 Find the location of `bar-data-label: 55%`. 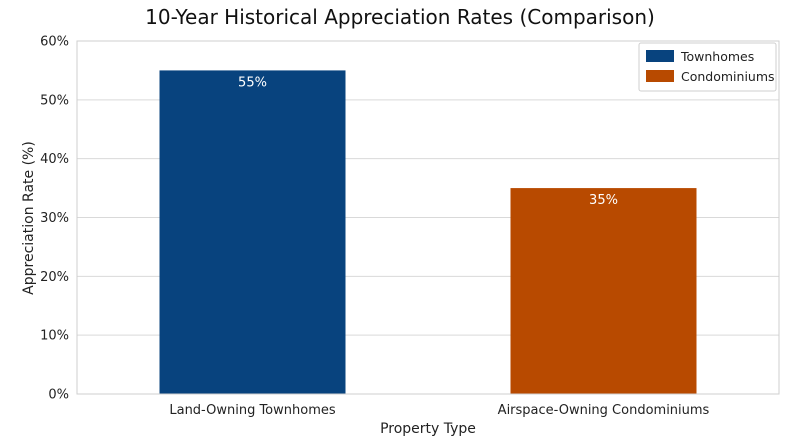

bar-data-label: 55% is located at coordinates (252, 82).